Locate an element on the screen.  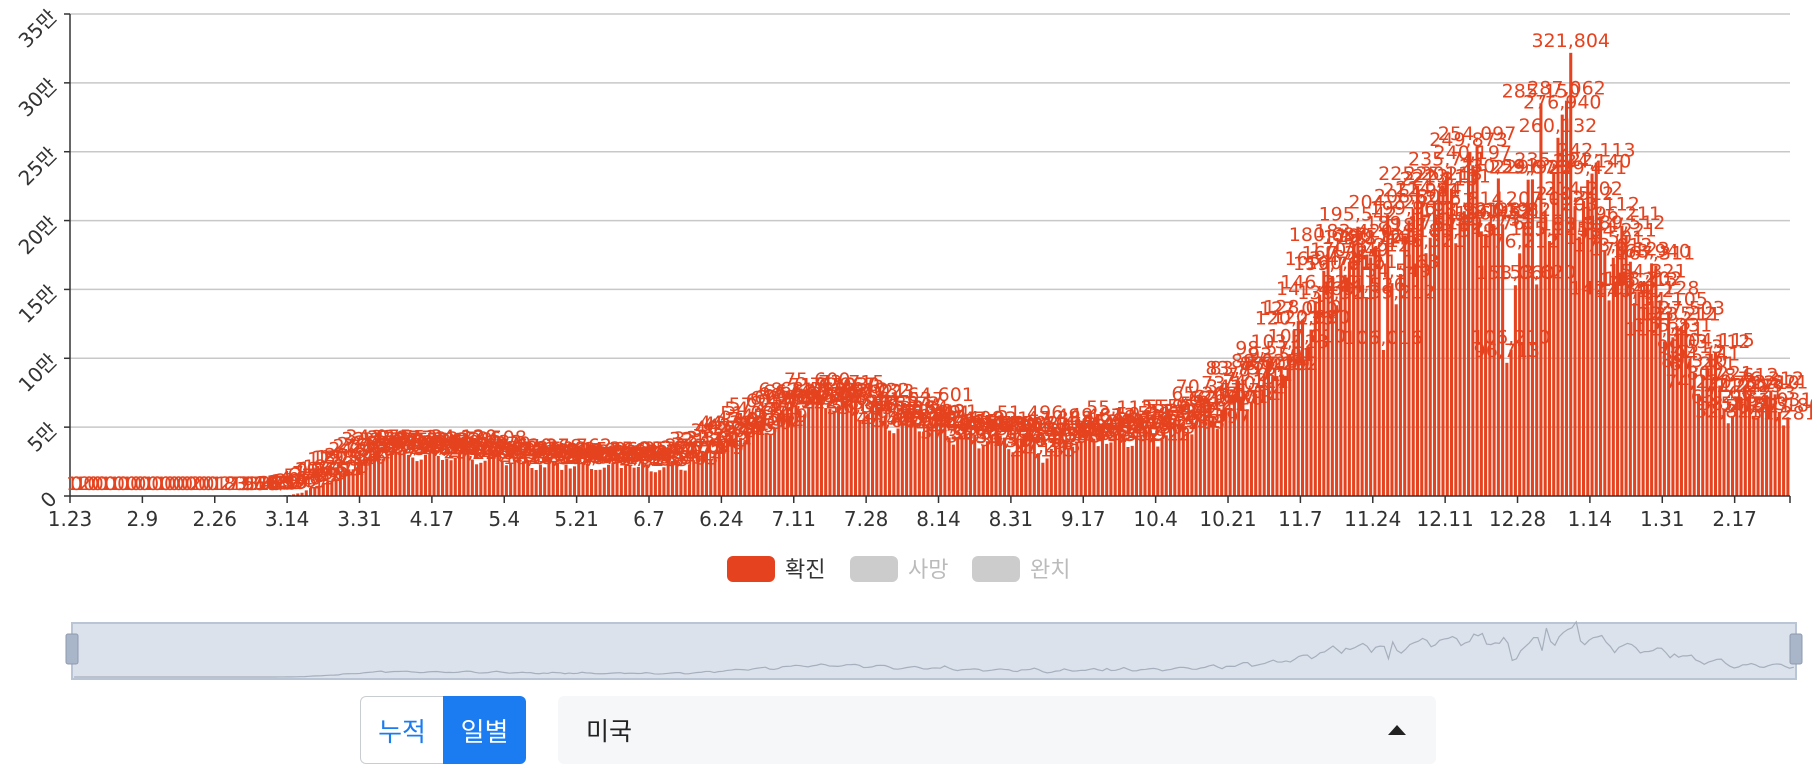
data-label: 68,212 is located at coordinates (855, 390).